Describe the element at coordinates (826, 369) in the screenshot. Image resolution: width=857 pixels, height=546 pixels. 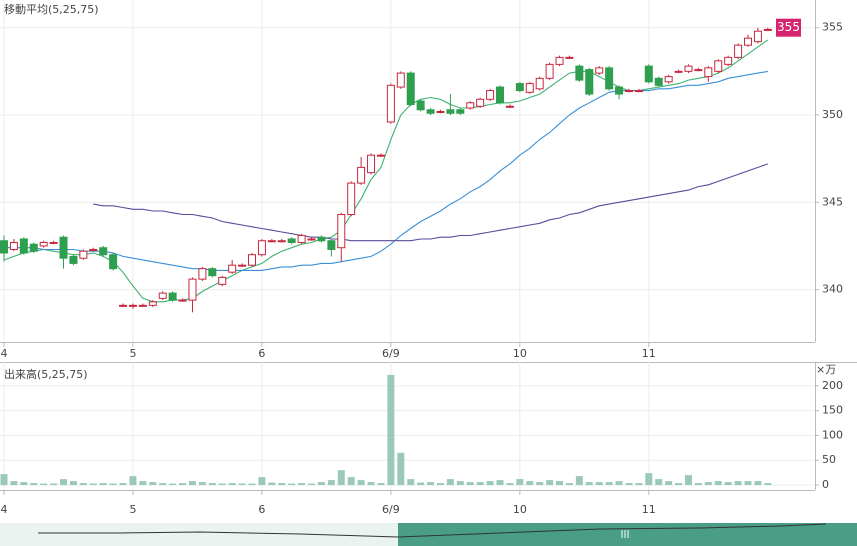
I see `volume-unit: ×万` at that location.